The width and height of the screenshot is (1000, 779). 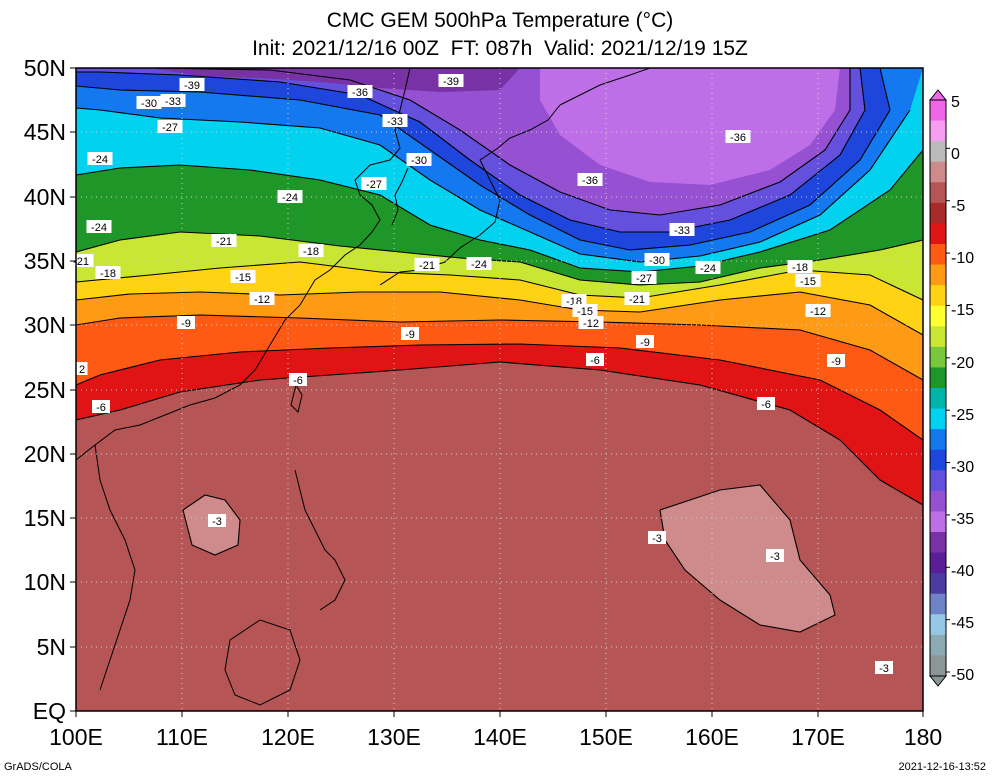 I want to click on lon-label-110e: 110E, so click(x=181, y=737).